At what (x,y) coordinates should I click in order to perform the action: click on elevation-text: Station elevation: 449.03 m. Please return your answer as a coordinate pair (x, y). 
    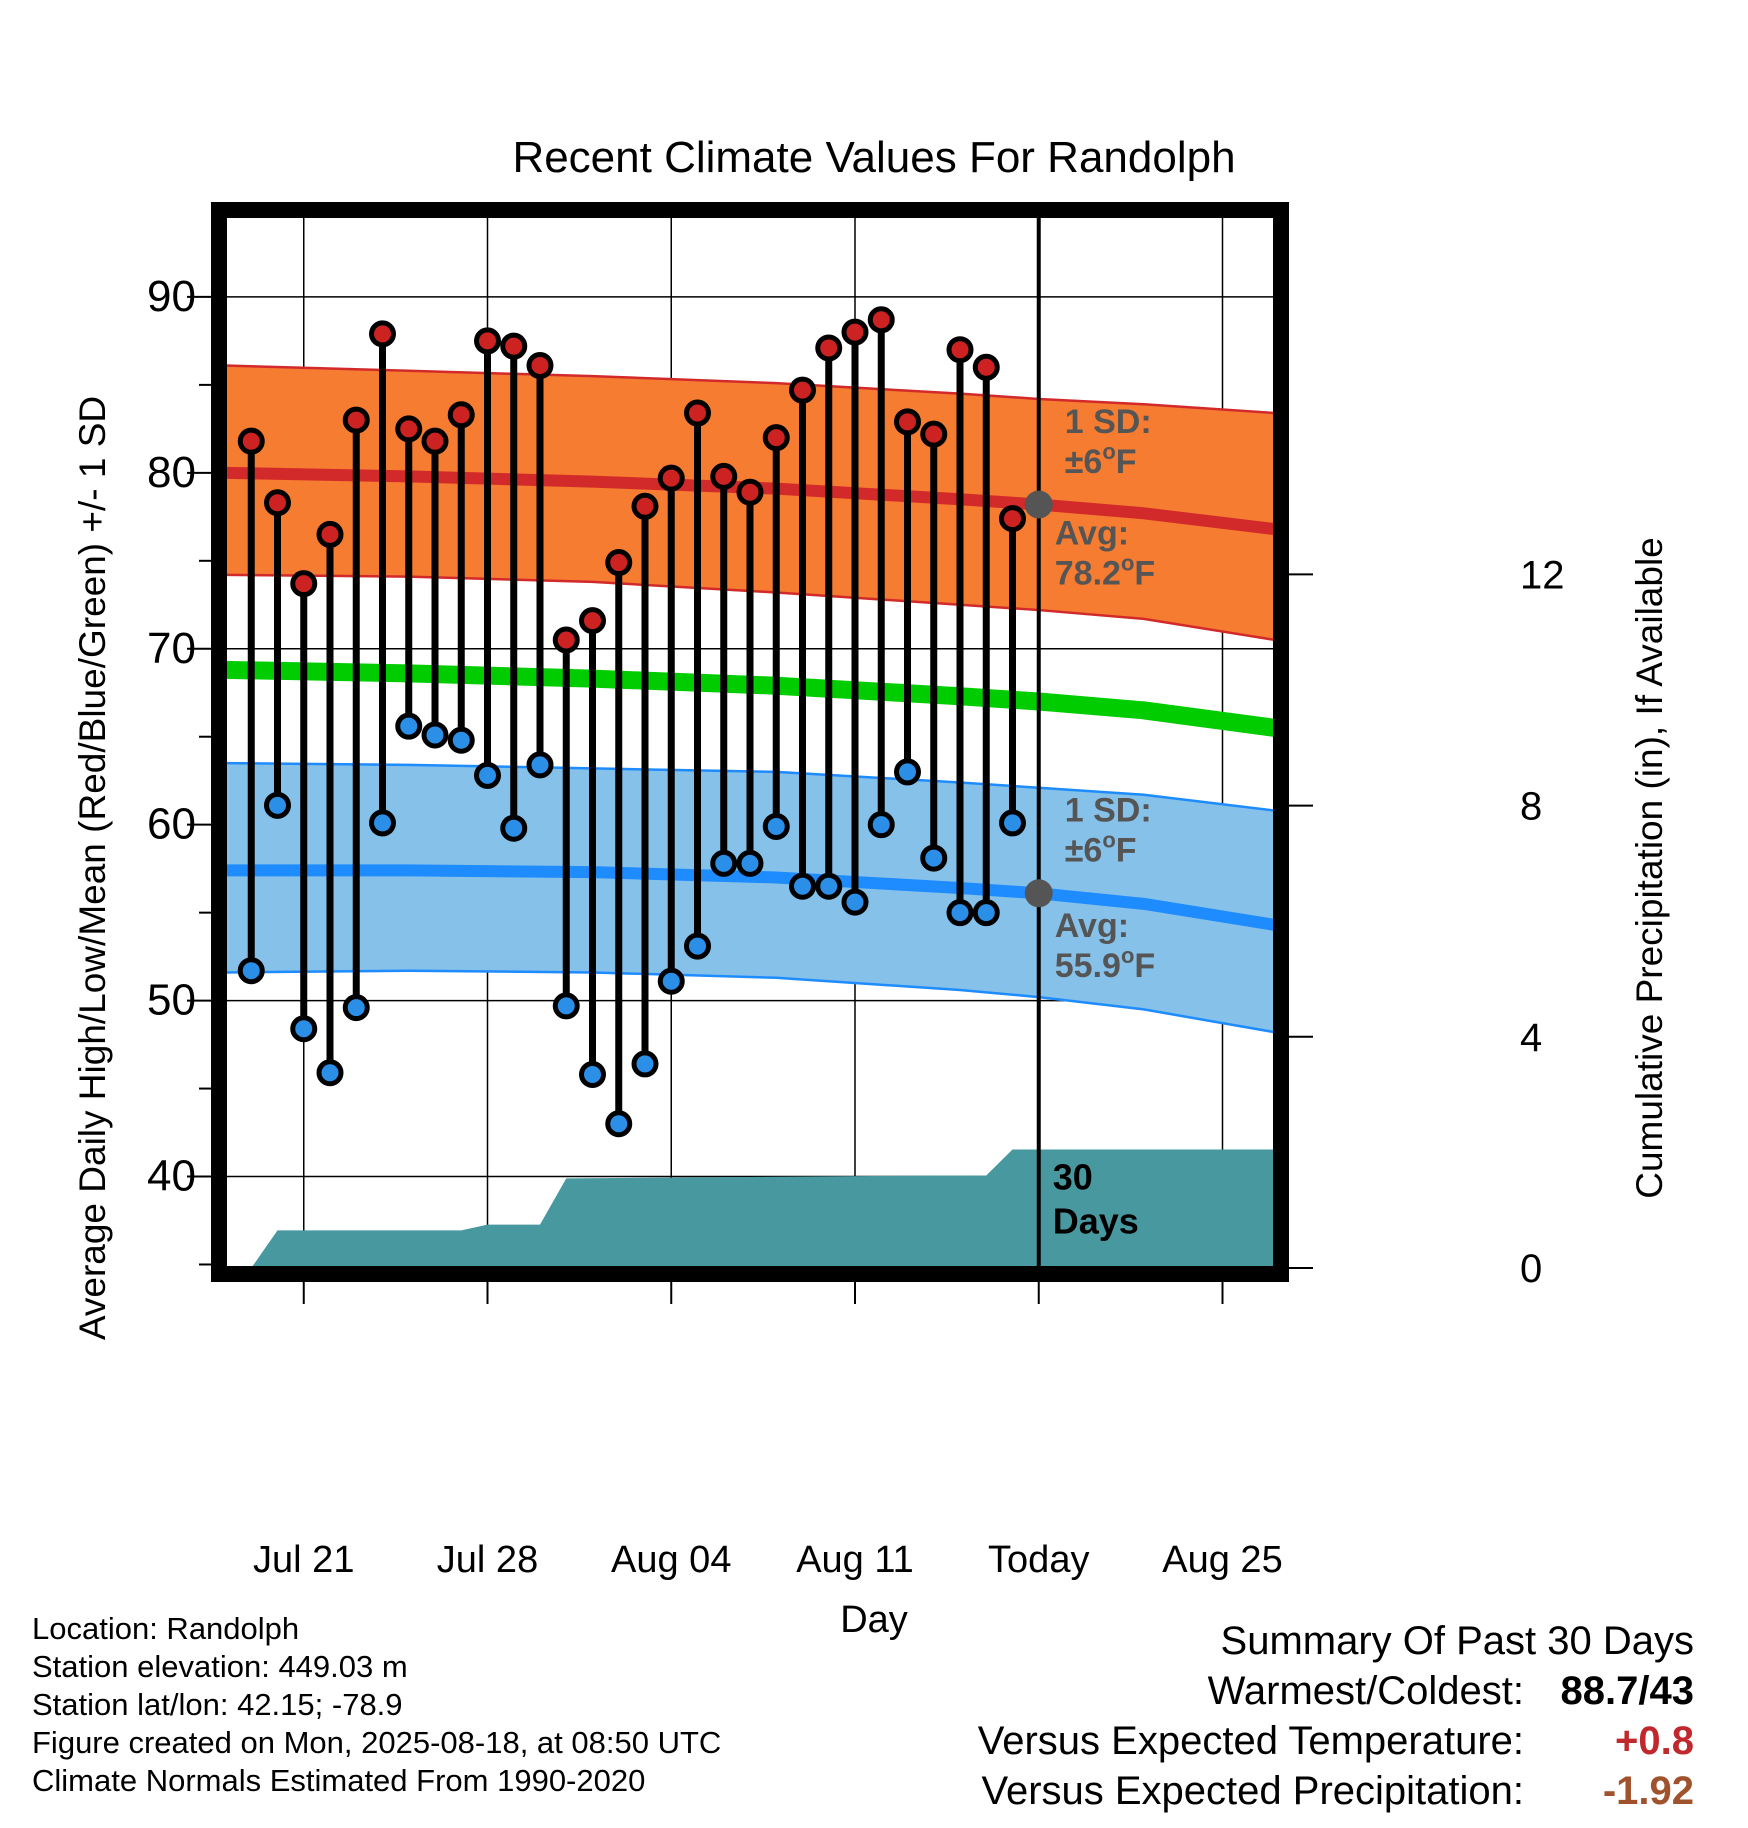
    Looking at the image, I should click on (220, 1666).